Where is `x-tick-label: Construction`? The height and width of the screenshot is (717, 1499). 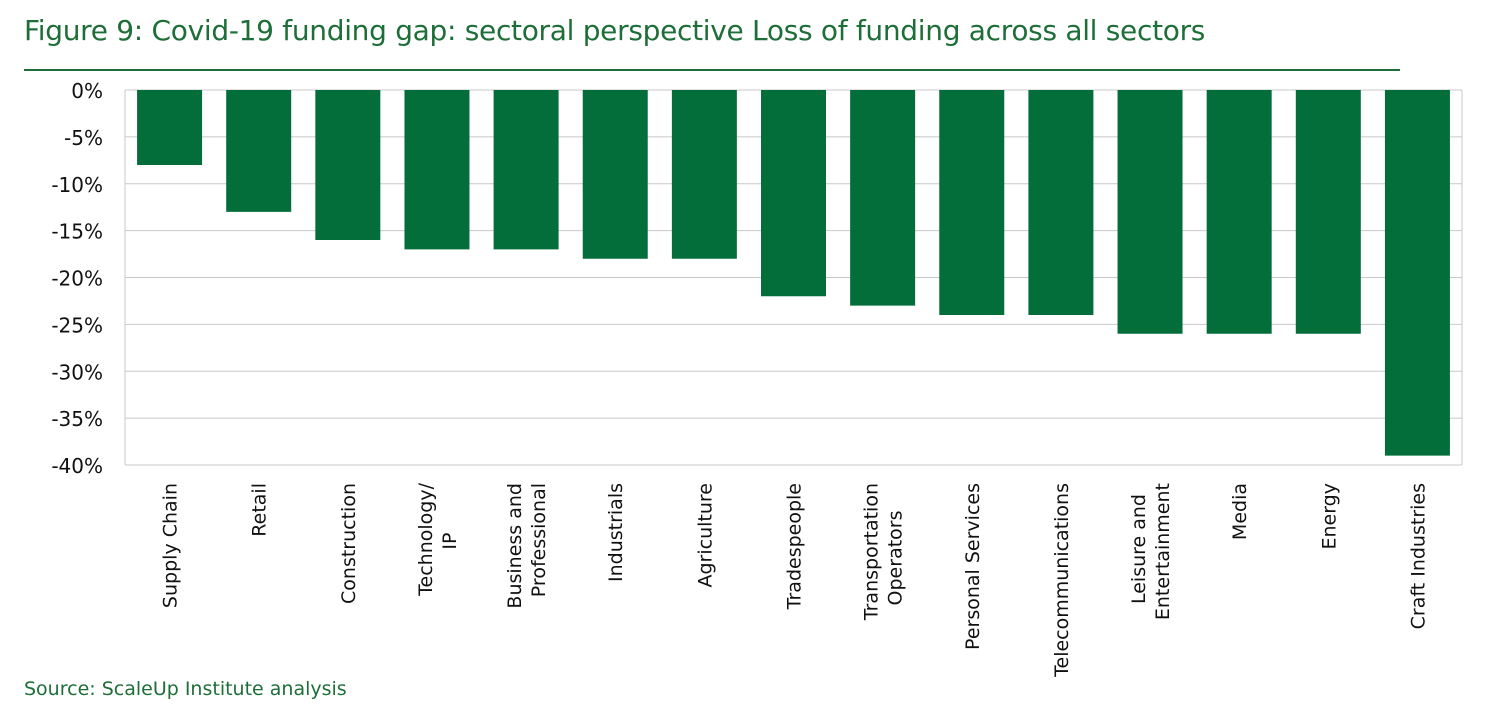
x-tick-label: Construction is located at coordinates (349, 543).